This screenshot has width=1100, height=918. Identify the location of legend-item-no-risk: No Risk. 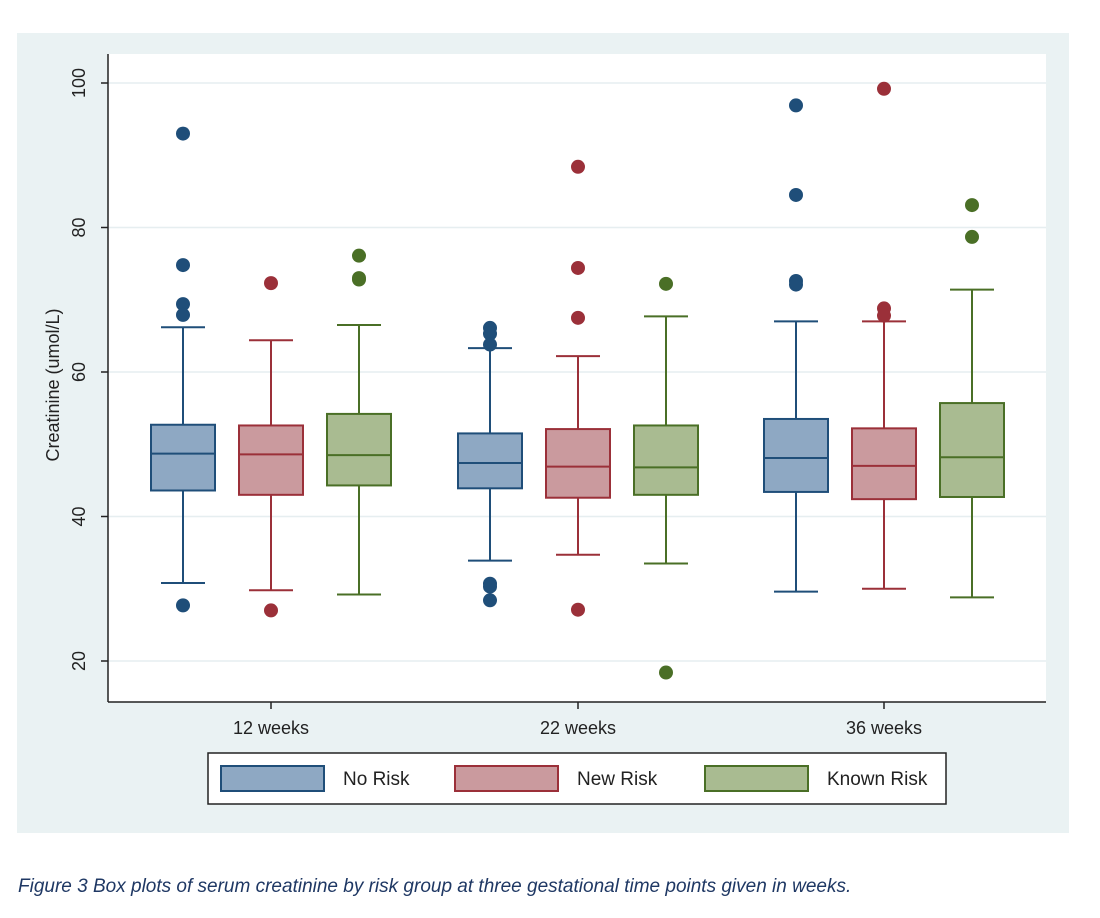
(315, 778).